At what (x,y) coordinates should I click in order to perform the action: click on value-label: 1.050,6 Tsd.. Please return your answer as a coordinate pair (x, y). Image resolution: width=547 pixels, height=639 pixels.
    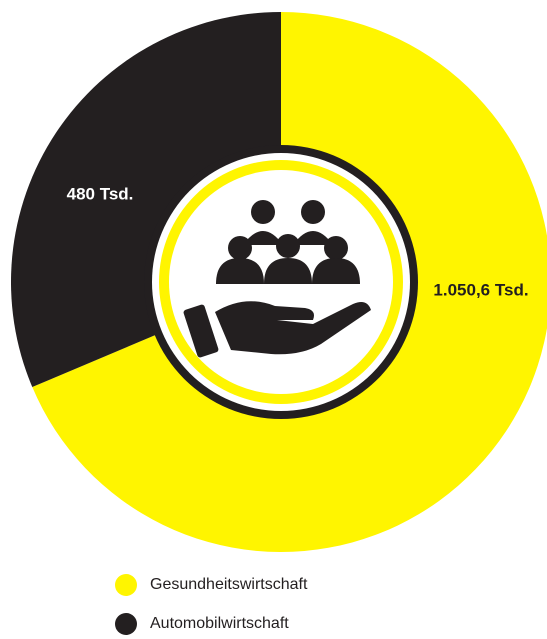
    Looking at the image, I should click on (480, 289).